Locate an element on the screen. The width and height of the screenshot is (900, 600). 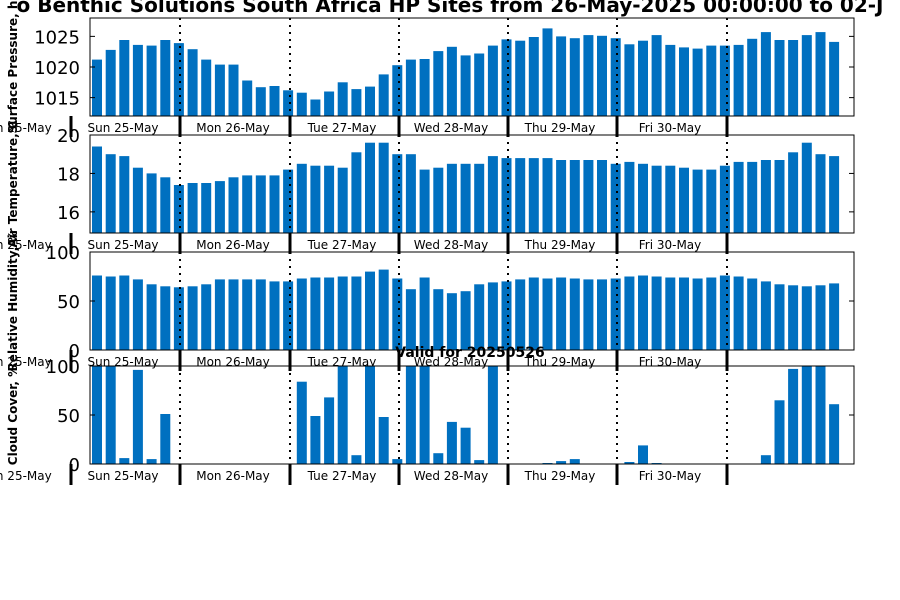
y-tick-label: 18 is located at coordinates (68, 174).